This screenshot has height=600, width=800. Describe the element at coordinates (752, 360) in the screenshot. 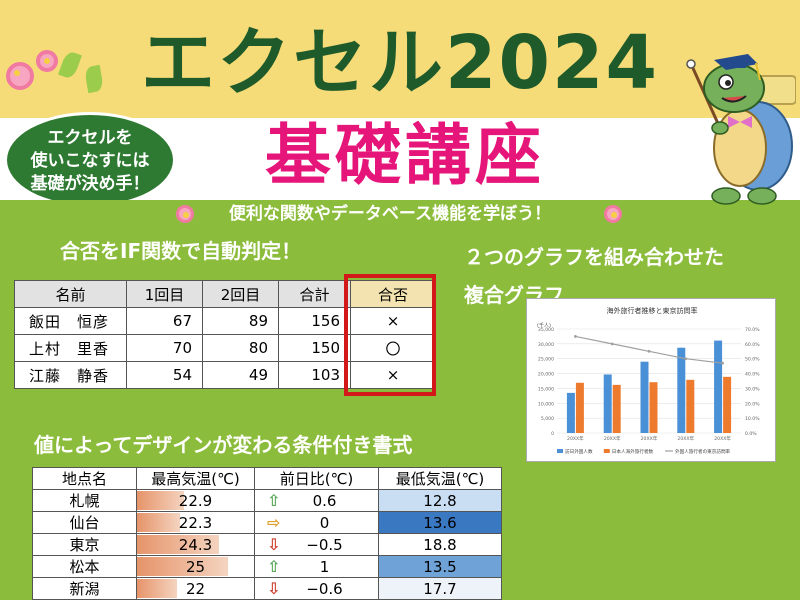

I see `y2-tick-label: 50.0%` at that location.